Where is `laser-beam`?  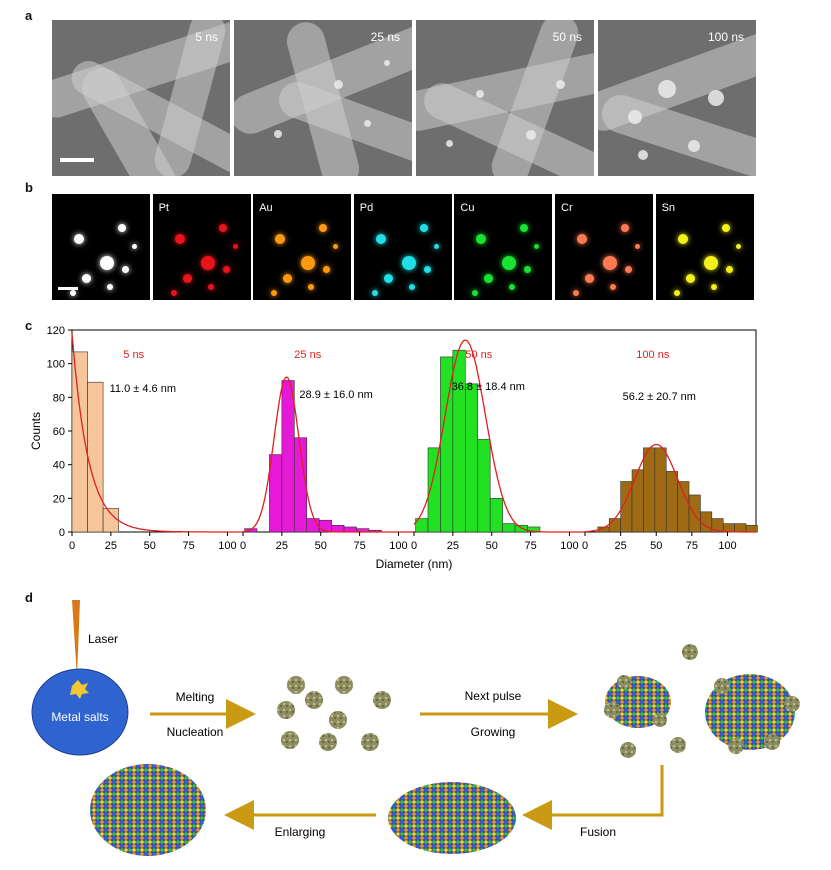 laser-beam is located at coordinates (76, 639).